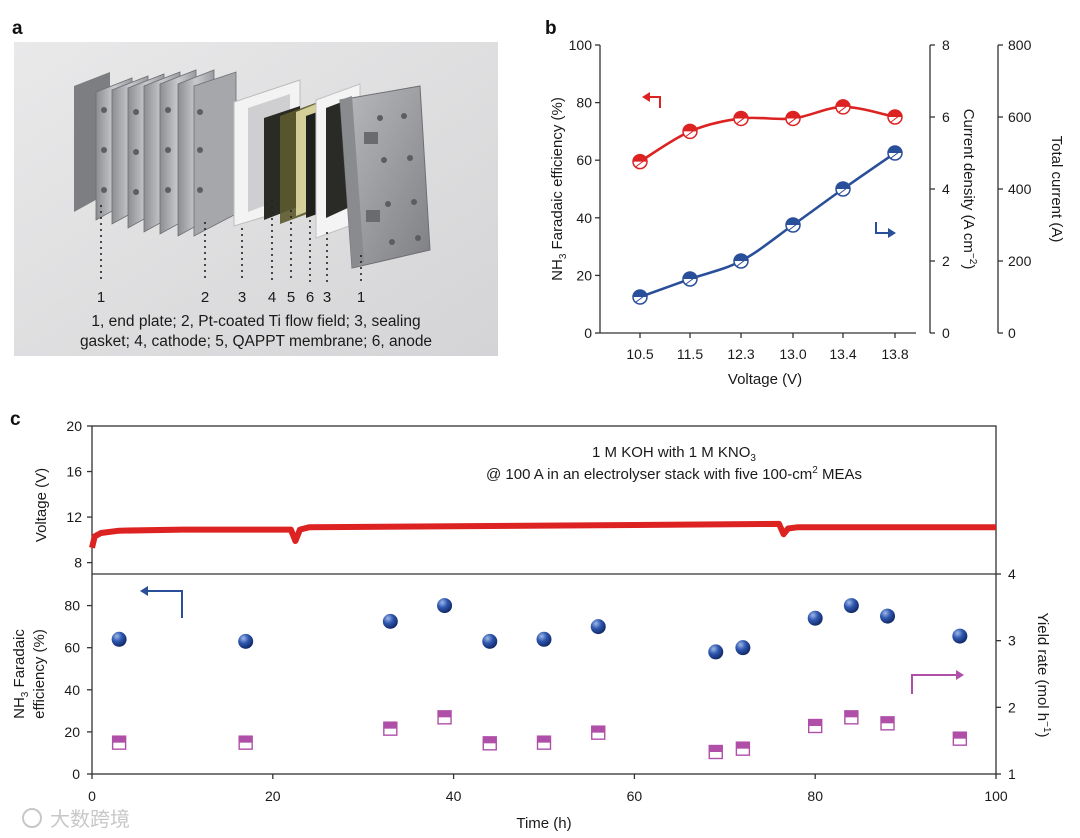  Describe the element at coordinates (39, 674) in the screenshot. I see `panel-c-bottom-y-label-line2: efficiency (%)` at that location.